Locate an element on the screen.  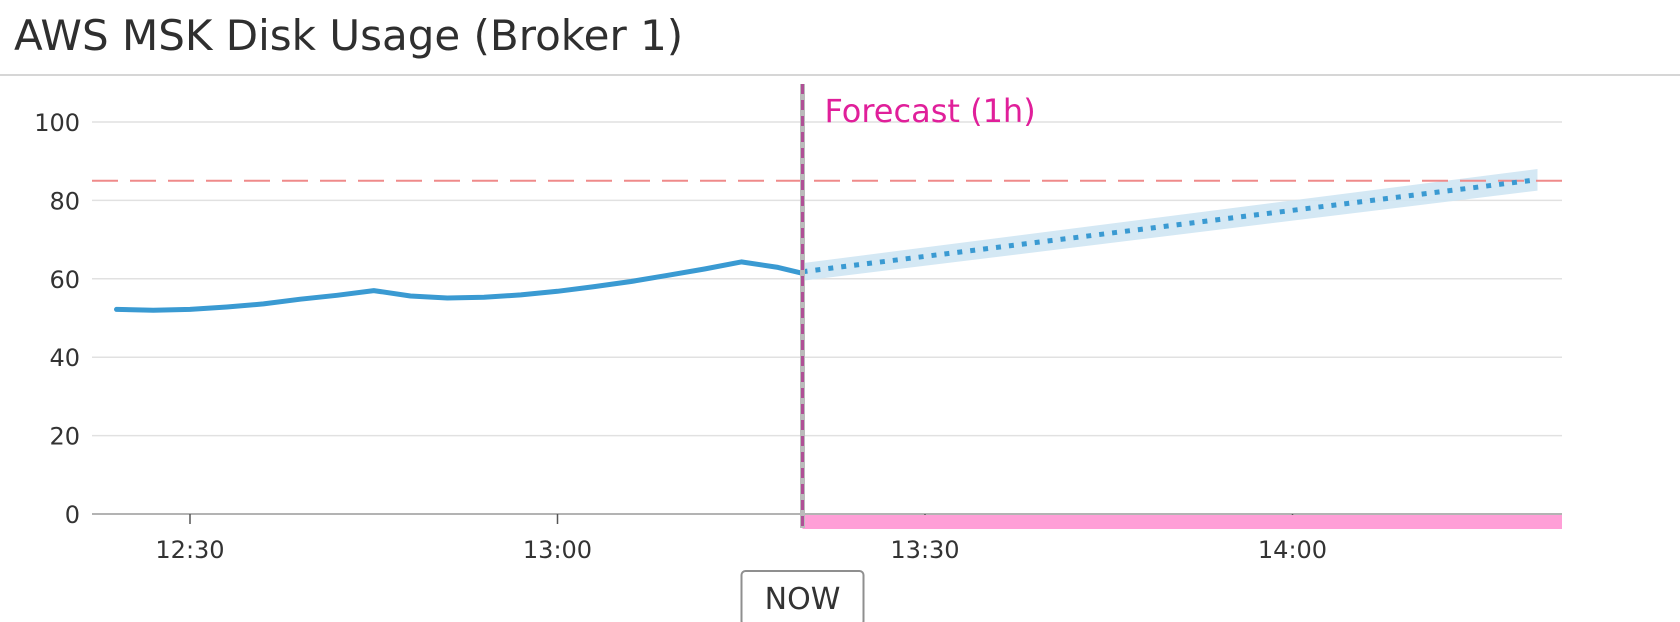
series-line-disk-usage is located at coordinates (459, 286).